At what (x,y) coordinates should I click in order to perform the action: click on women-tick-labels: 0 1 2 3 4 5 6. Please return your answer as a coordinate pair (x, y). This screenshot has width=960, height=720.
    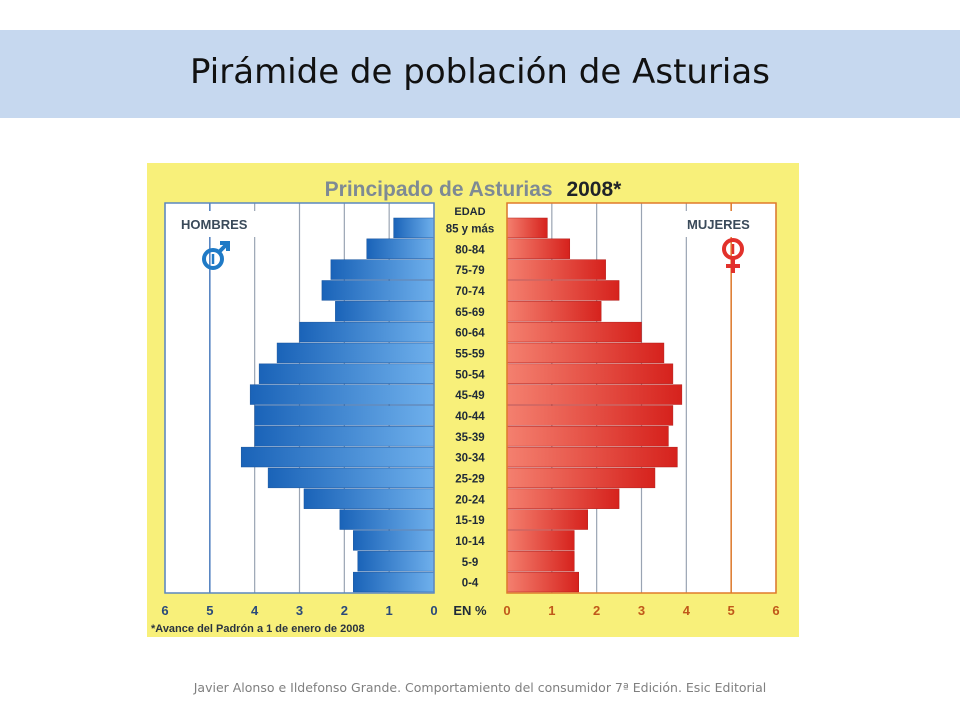
    Looking at the image, I should click on (641, 610).